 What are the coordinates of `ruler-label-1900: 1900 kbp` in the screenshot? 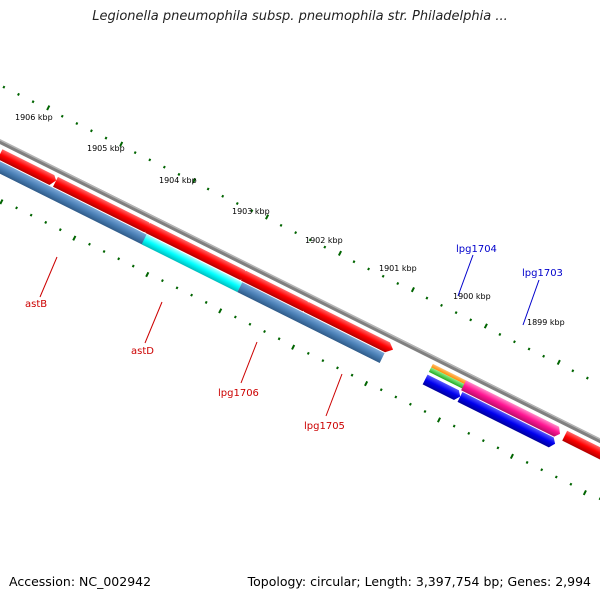 It's located at (472, 296).